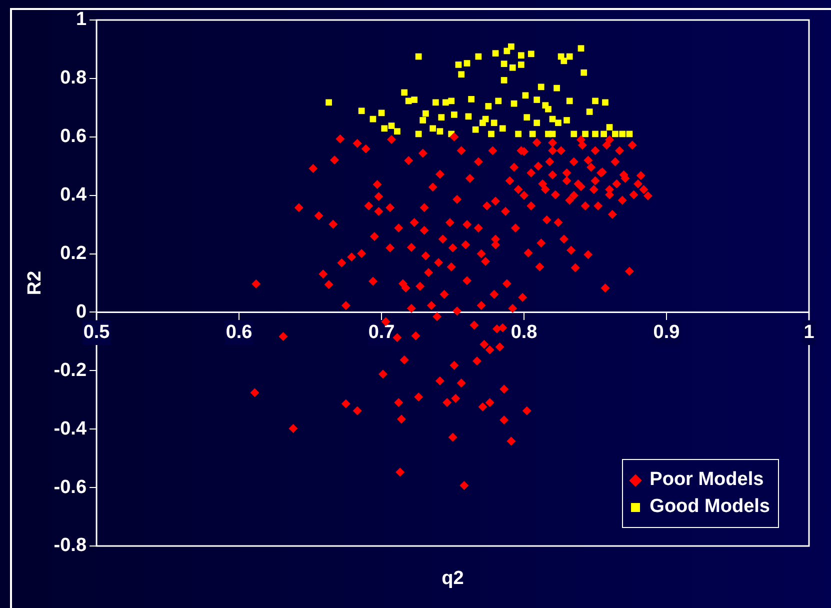 Image resolution: width=831 pixels, height=608 pixels. Describe the element at coordinates (73, 253) in the screenshot. I see `y-tick-label: 0.2` at that location.